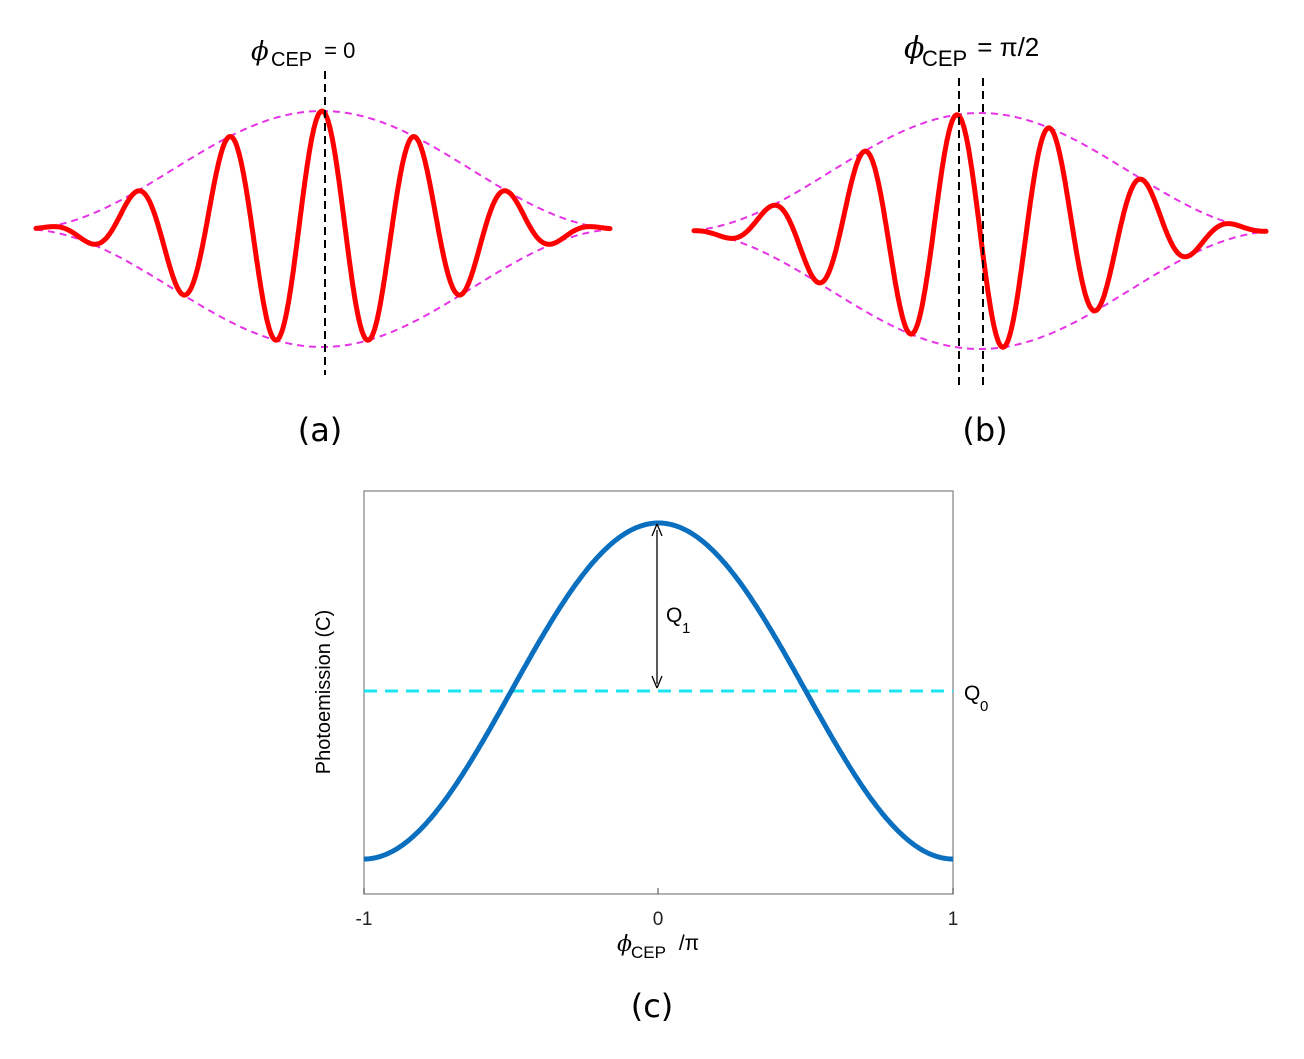  I want to click on x-axis-label-suffix: /π, so click(686, 943).